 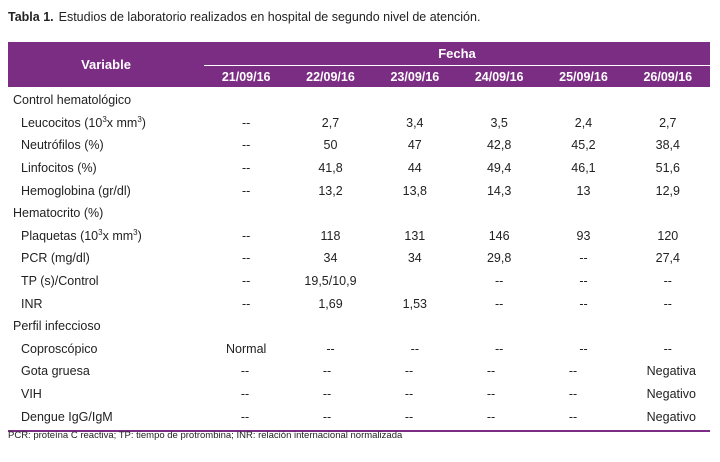 I want to click on section-row: Perfil infeccioso, so click(x=359, y=326).